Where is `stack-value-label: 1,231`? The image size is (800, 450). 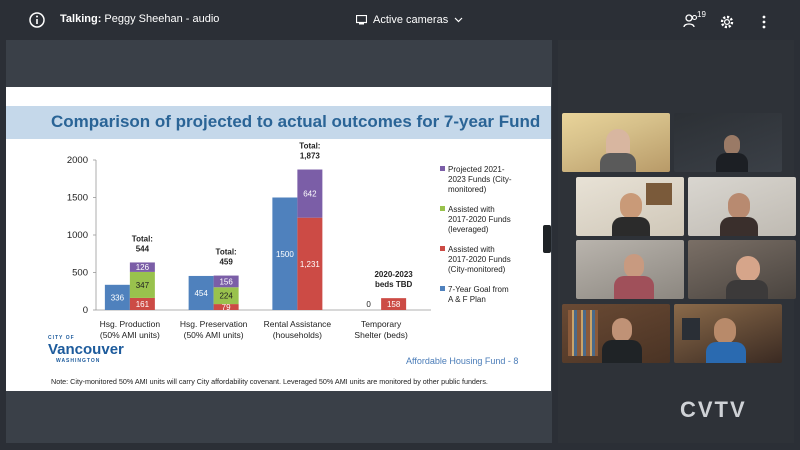 stack-value-label: 1,231 is located at coordinates (310, 264).